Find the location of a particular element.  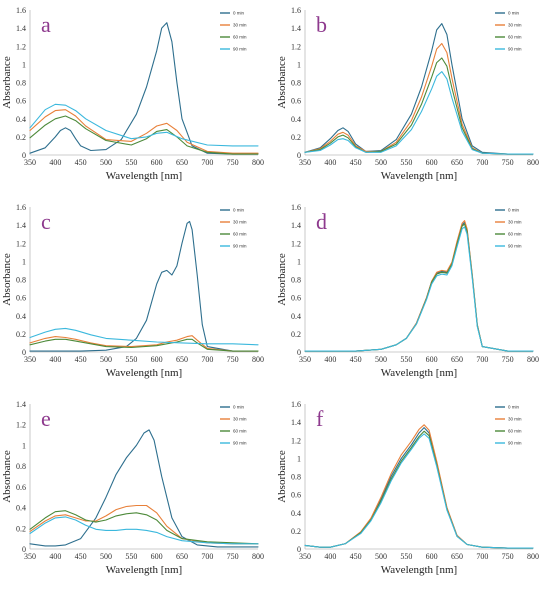

x-tick-label: 750 is located at coordinates (508, 359).